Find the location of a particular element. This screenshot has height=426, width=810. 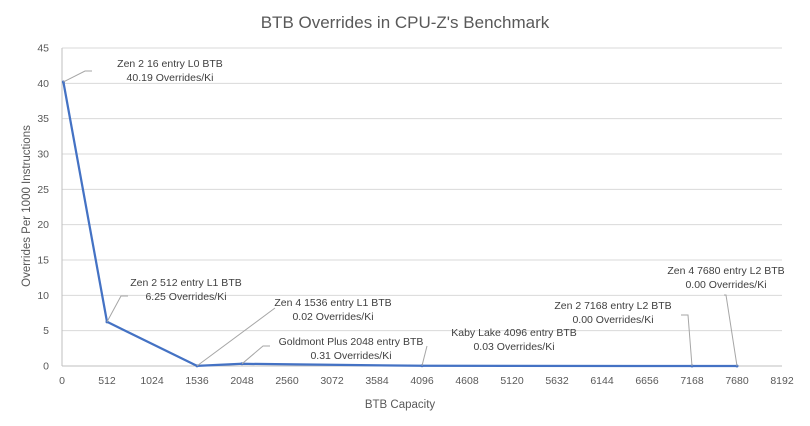

x-tick-label: 4096 is located at coordinates (422, 381).